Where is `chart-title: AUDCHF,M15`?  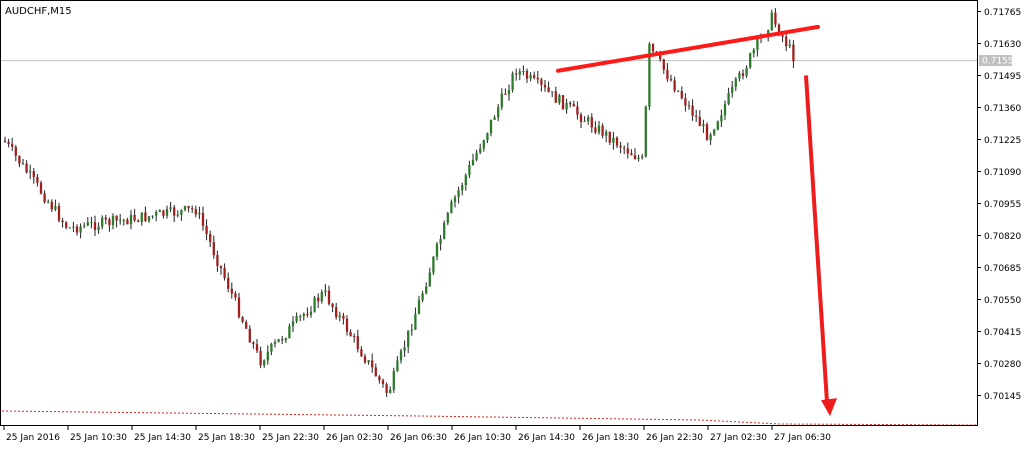
chart-title: AUDCHF,M15 is located at coordinates (38, 11).